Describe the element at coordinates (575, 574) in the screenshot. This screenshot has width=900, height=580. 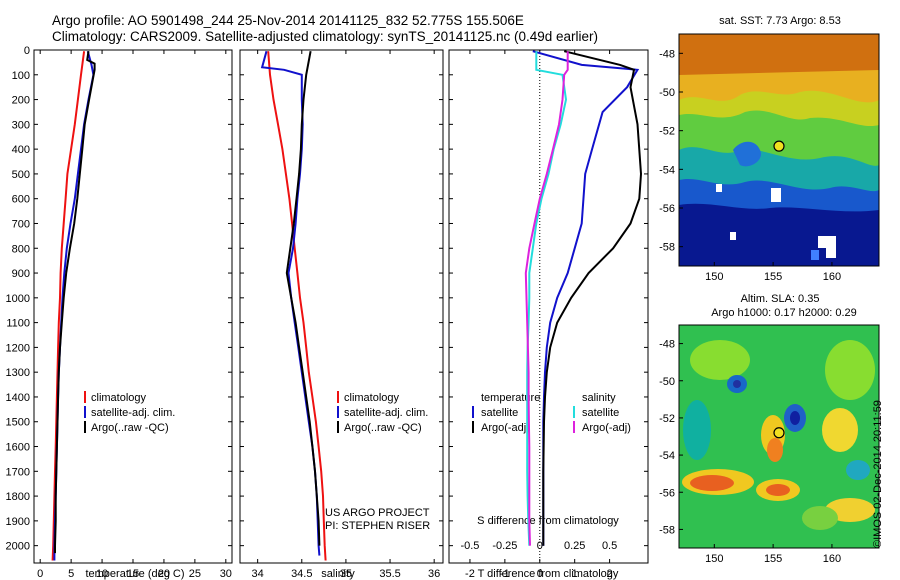
I see `x-tick-label: 1` at that location.